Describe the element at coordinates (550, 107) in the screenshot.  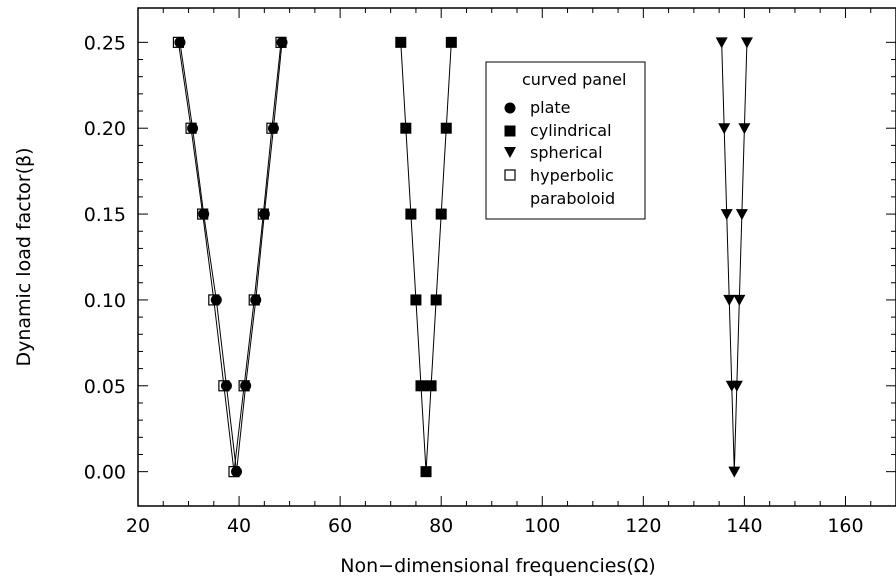
I see `legend-entry-plate: plate` at that location.